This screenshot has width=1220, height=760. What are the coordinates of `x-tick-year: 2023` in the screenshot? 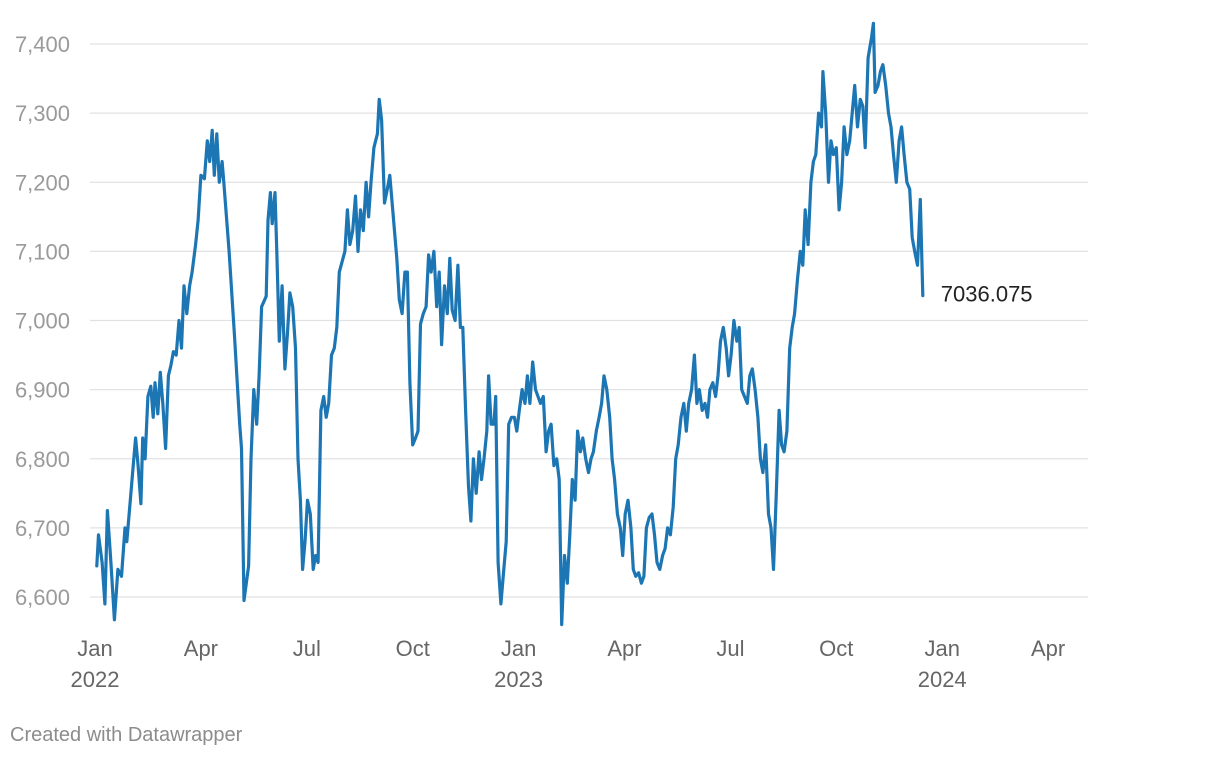 It's located at (518, 679).